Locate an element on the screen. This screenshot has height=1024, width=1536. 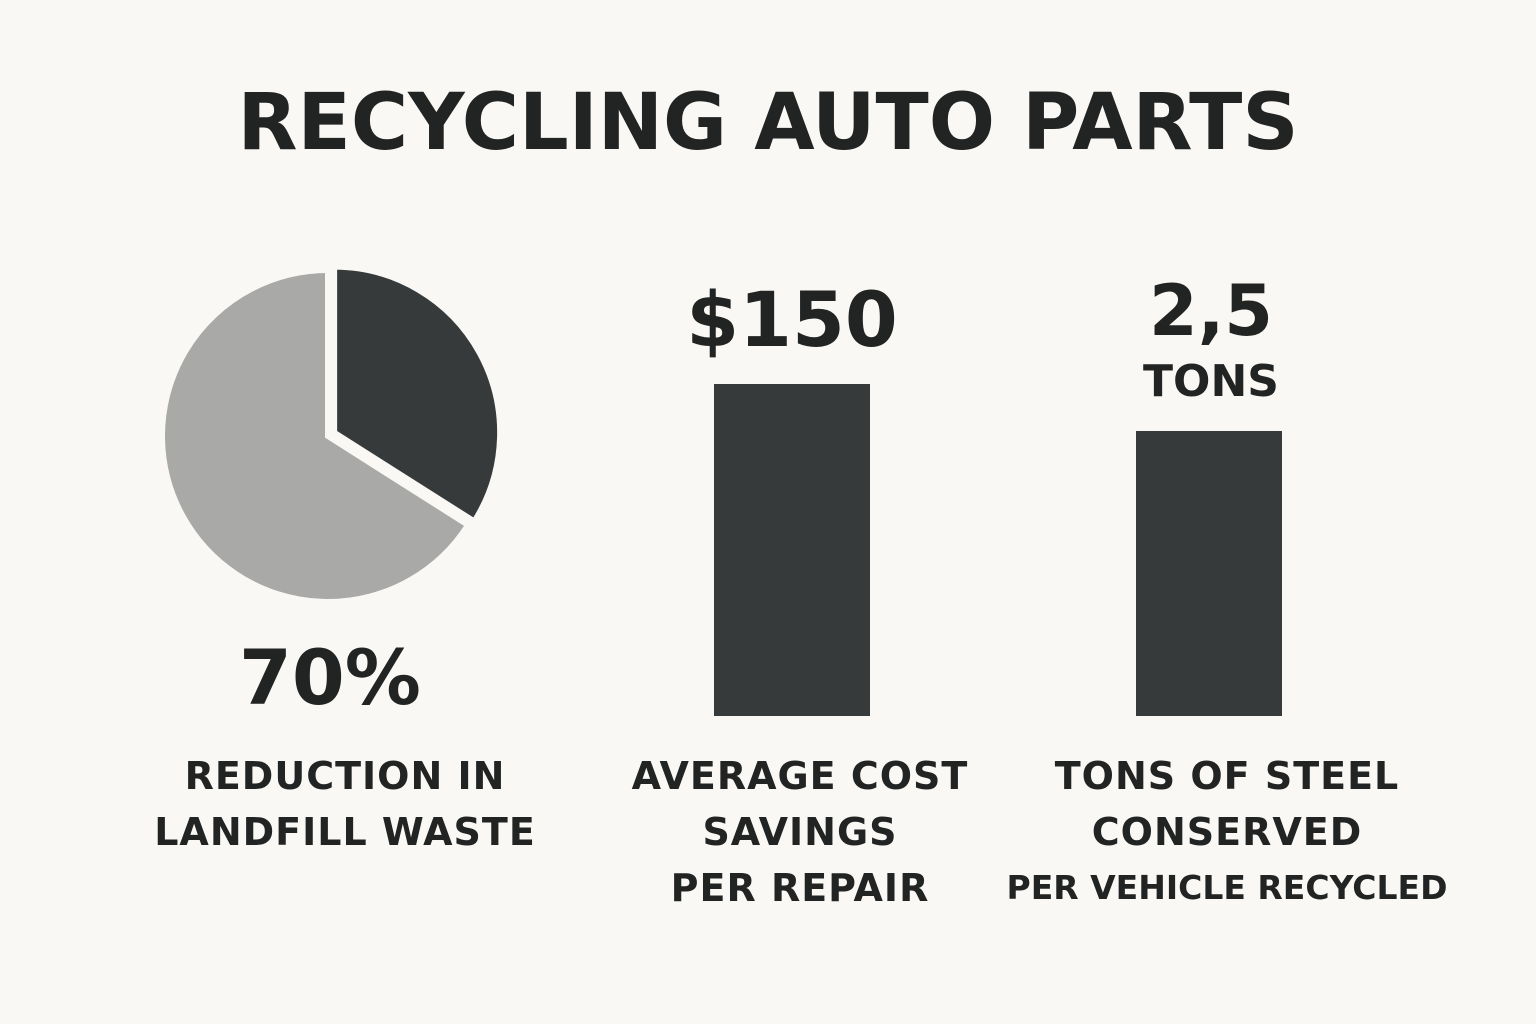
steel-value-label: 2,5 is located at coordinates (1210, 311).